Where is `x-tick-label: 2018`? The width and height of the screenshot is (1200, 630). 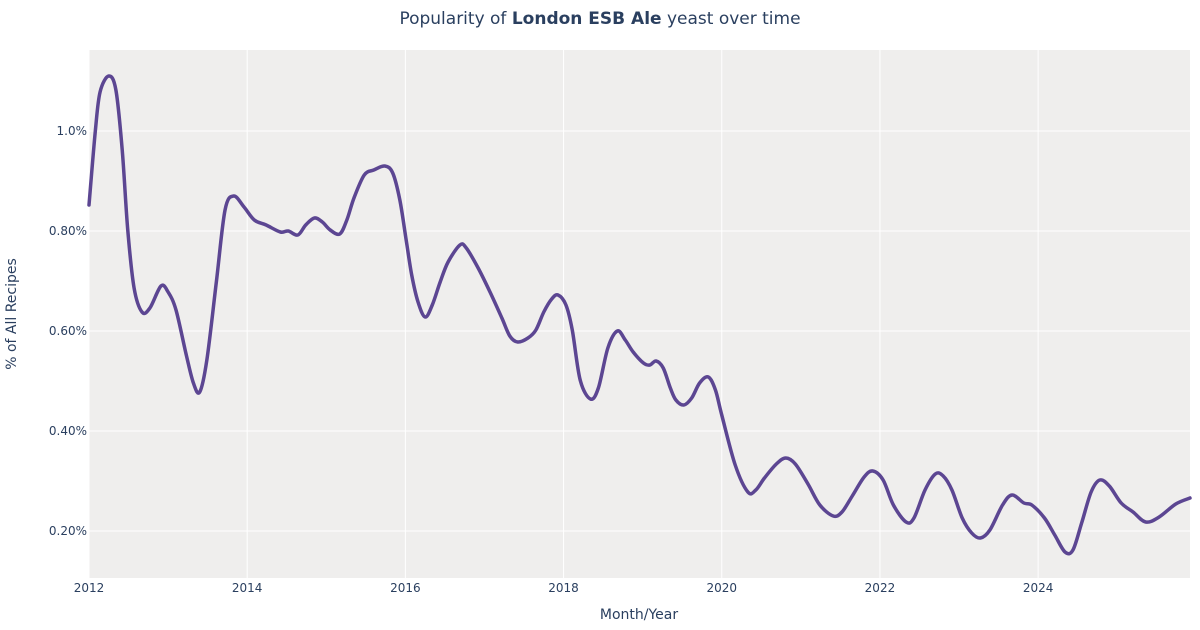 x-tick-label: 2018 is located at coordinates (563, 588).